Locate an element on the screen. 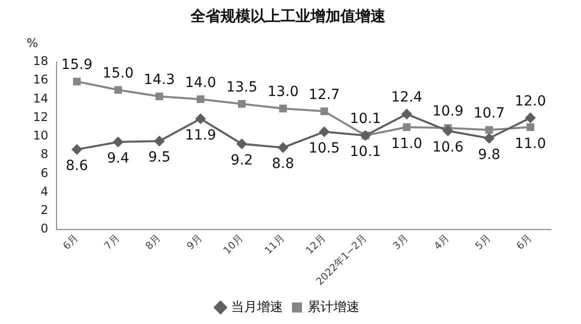 This screenshot has height=324, width=581. data-label: 12.0 is located at coordinates (530, 101).